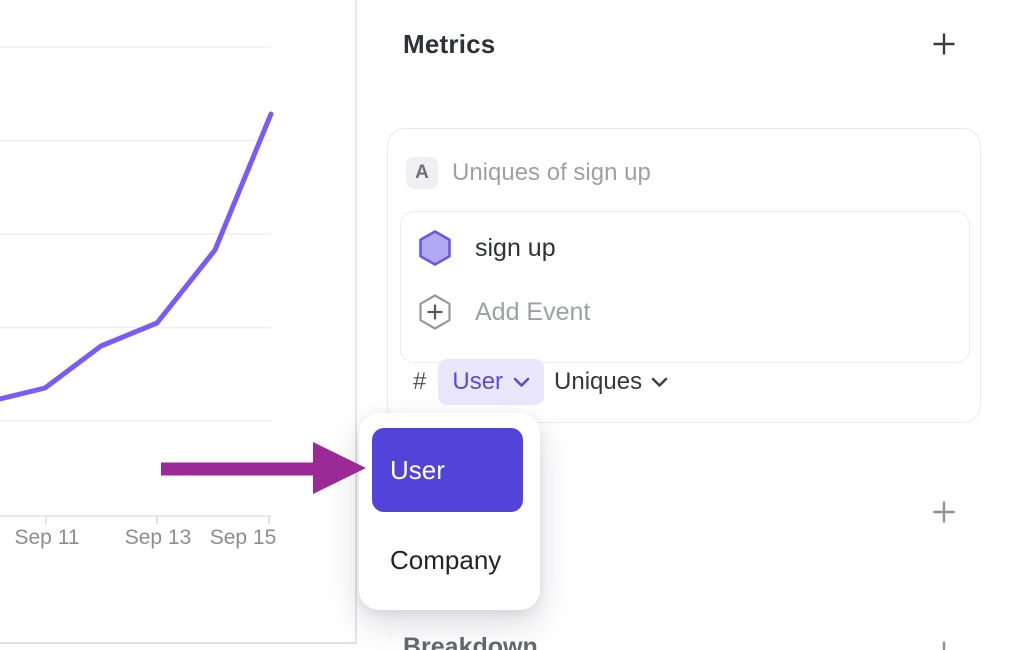  Describe the element at coordinates (422, 173) in the screenshot. I see `metric-badge: A` at that location.